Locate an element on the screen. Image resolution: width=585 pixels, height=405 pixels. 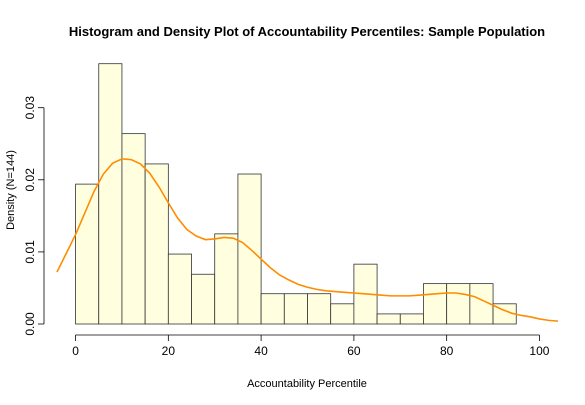
y-tick-label: 0.02 is located at coordinates (30, 180).